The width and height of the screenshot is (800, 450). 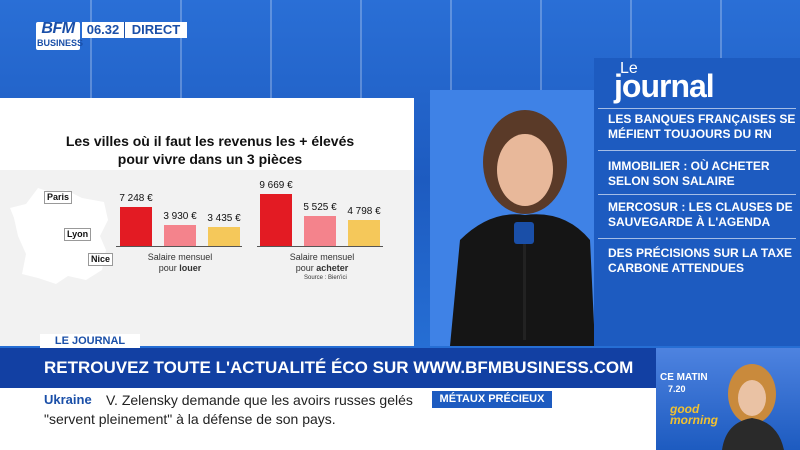 I want to click on bar-nice-buy, so click(x=364, y=233).